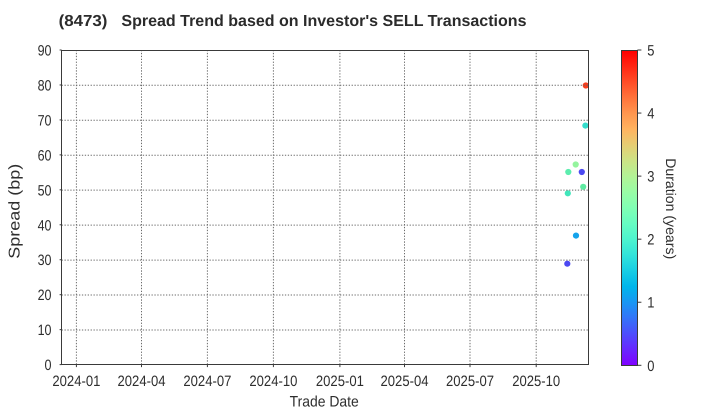 The width and height of the screenshot is (720, 420). What do you see at coordinates (45, 85) in the screenshot?
I see `svg-text: 80` at bounding box center [45, 85].